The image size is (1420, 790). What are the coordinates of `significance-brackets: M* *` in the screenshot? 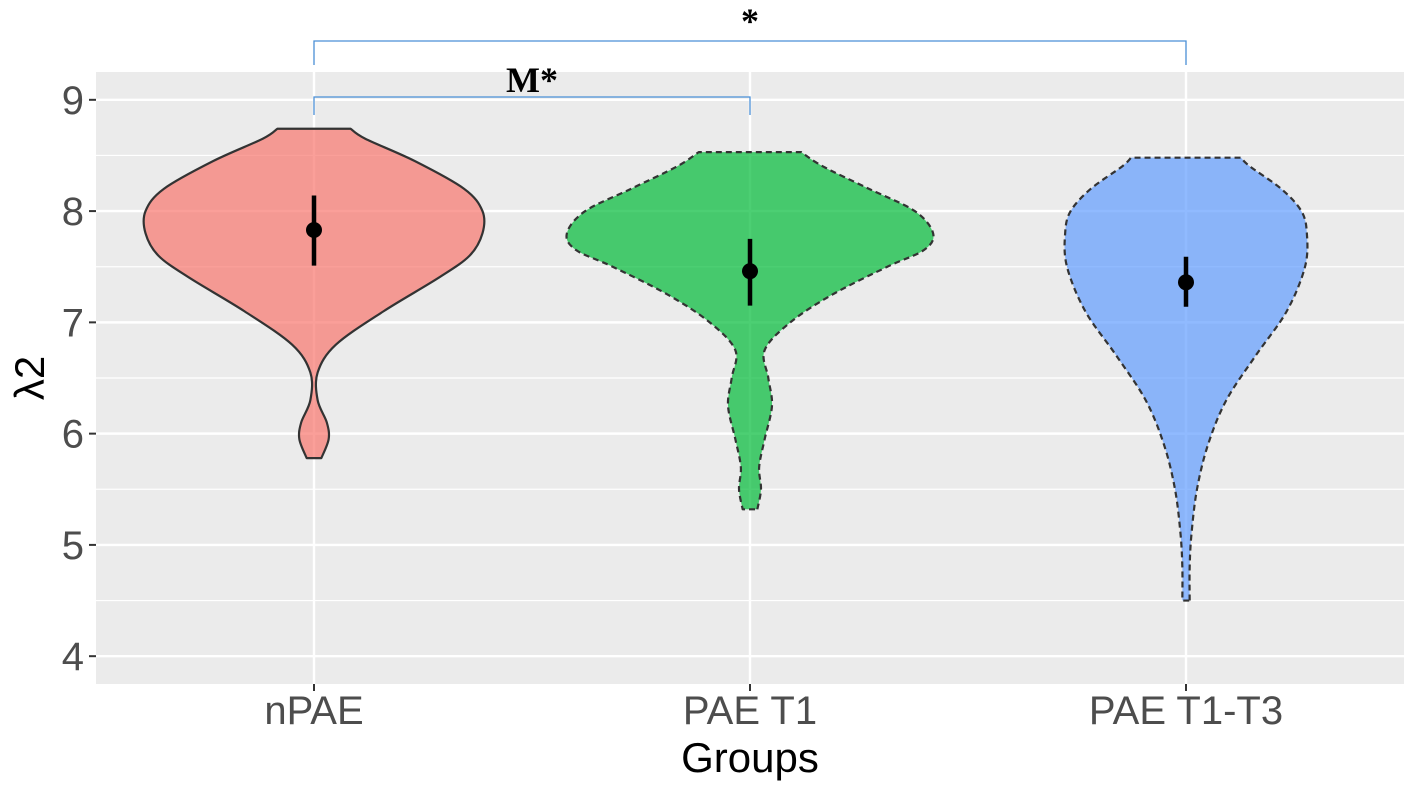 It's located at (750, 58).